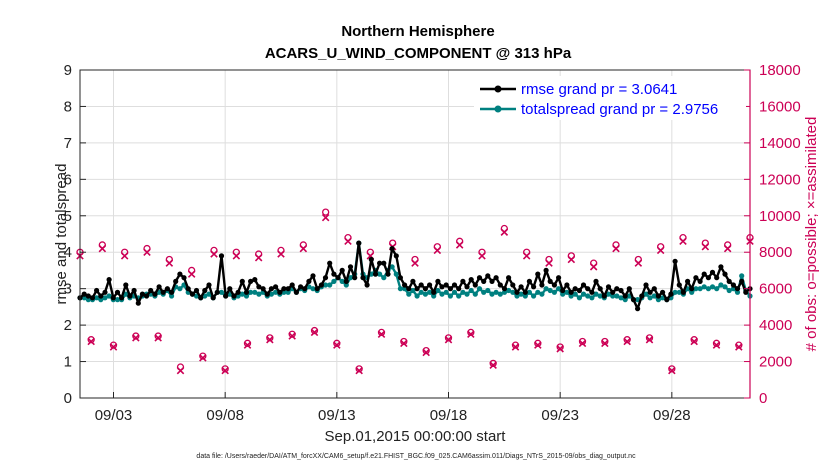  I want to click on y-left-tick-label: 3, so click(68, 289).